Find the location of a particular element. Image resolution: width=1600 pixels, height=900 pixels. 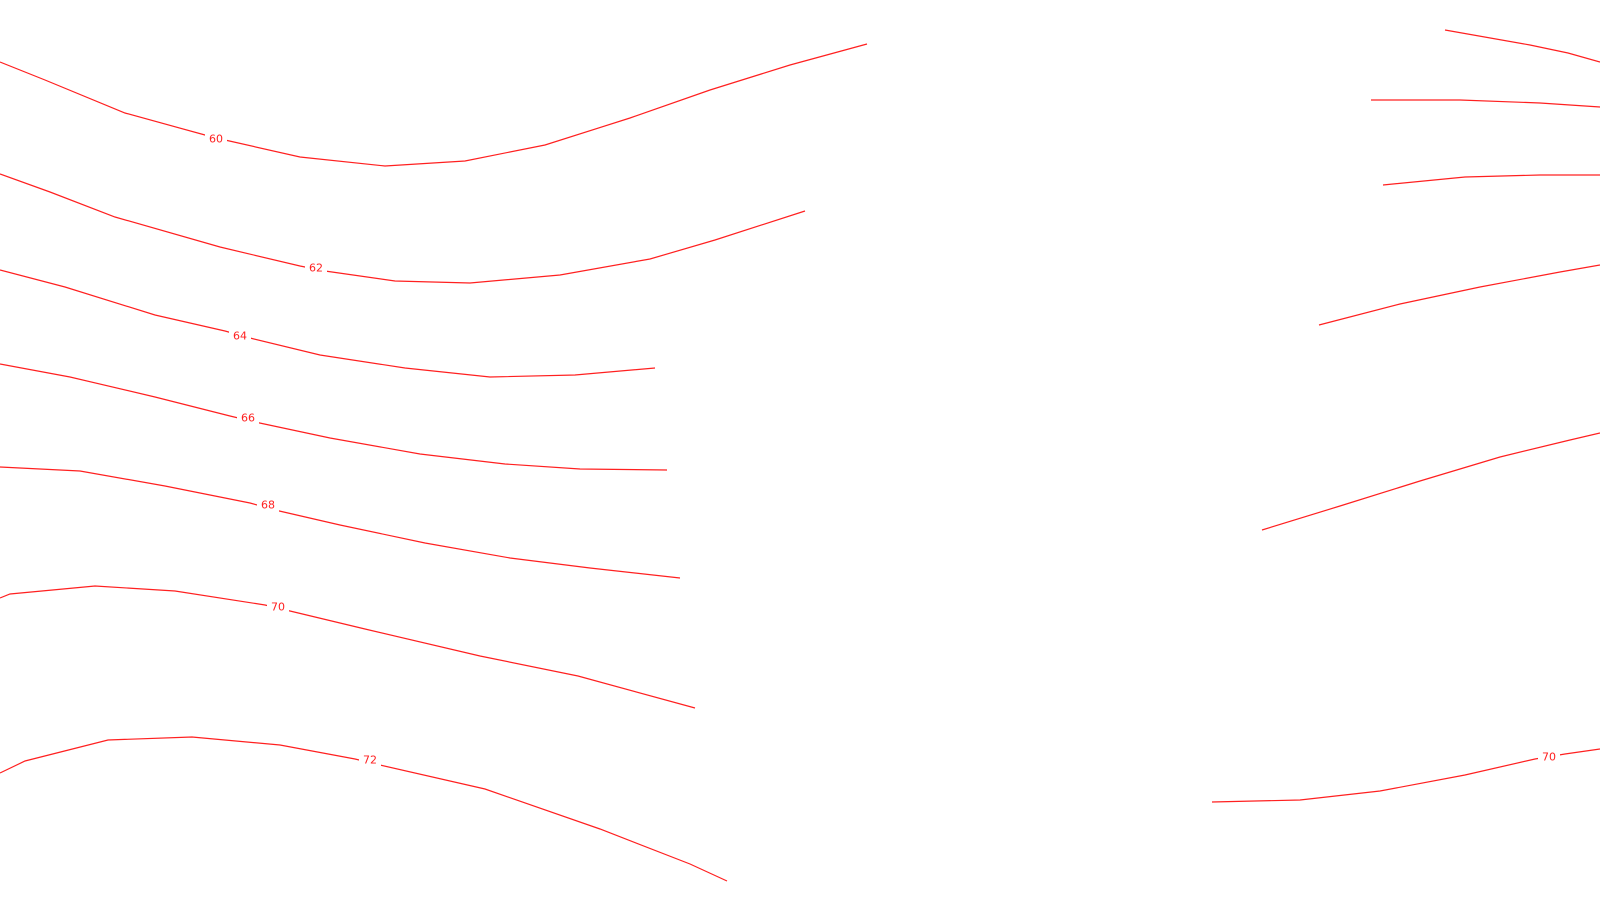

isoline-66: 66 is located at coordinates (334, 417).